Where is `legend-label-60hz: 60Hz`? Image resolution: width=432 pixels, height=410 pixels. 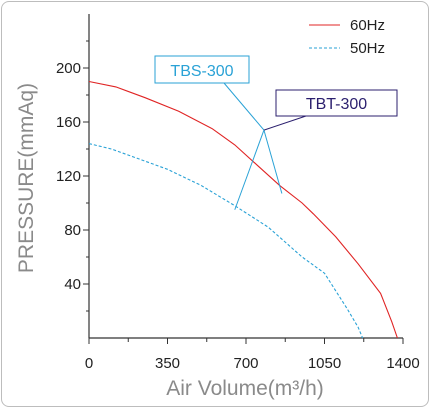 legend-label-60hz: 60Hz is located at coordinates (367, 25).